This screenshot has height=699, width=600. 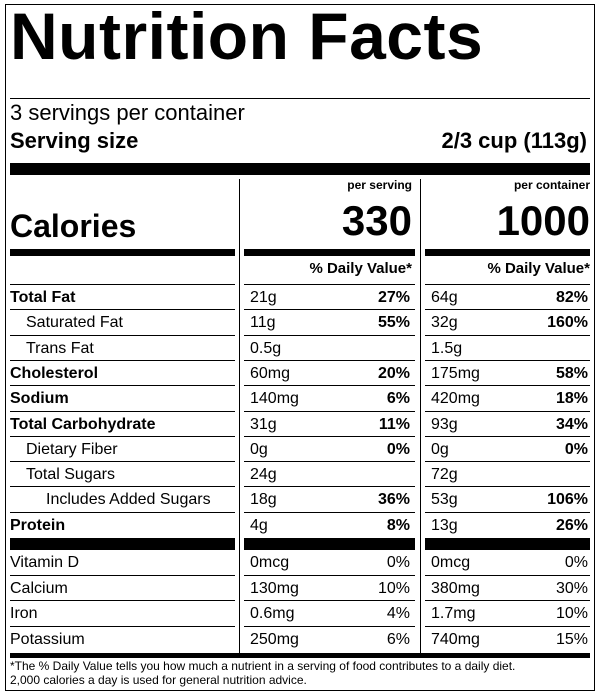 I want to click on servings-per-container: 3 servings per container, so click(x=127, y=112).